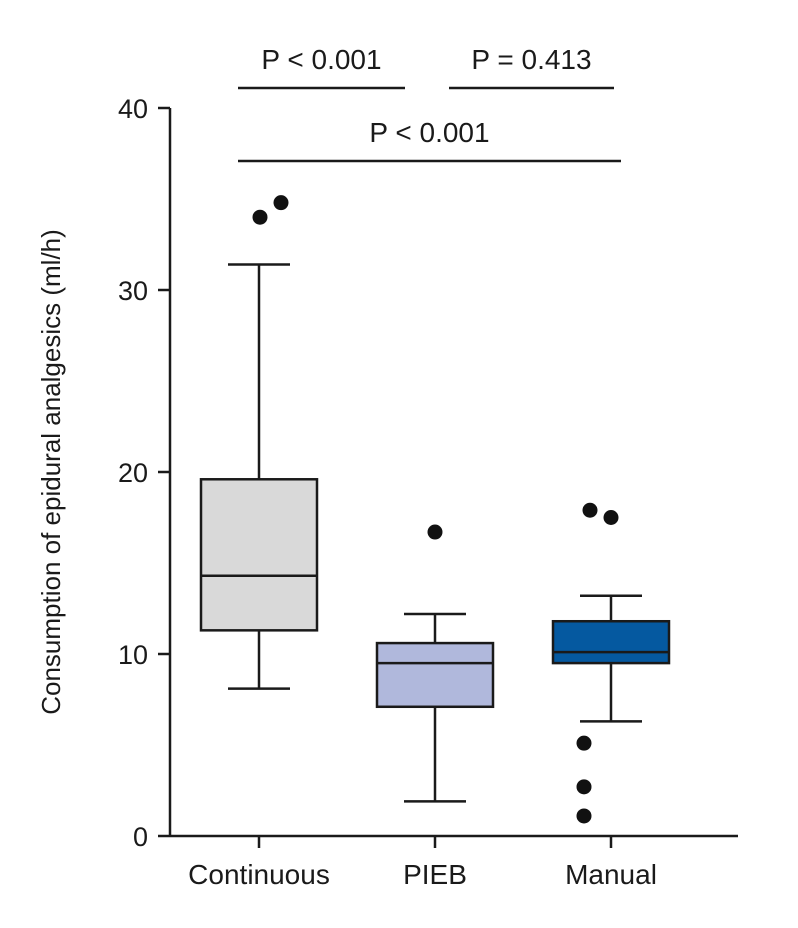 The width and height of the screenshot is (798, 928). I want to click on y-tick-label: 40, so click(133, 109).